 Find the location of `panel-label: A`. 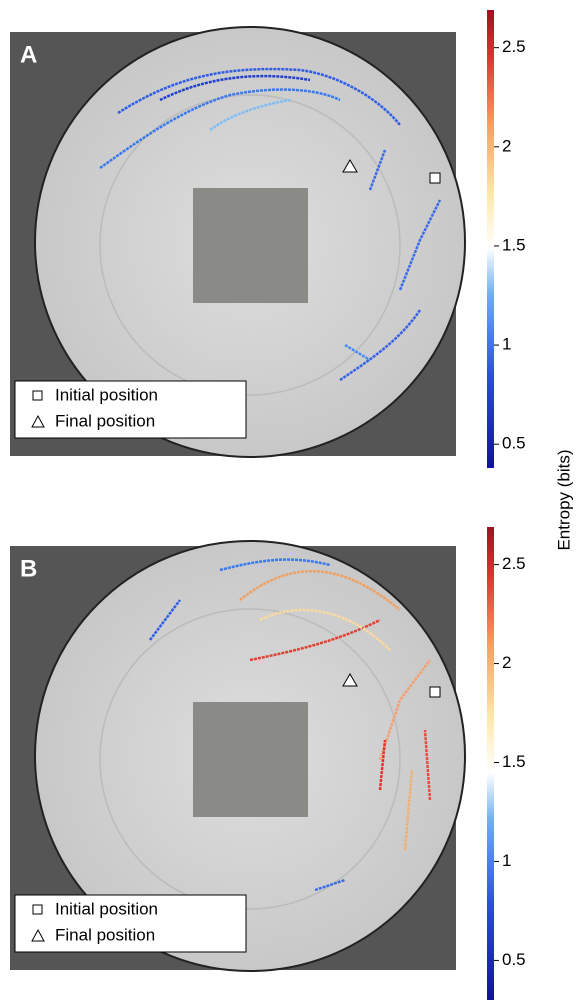

panel-label: A is located at coordinates (28, 54).